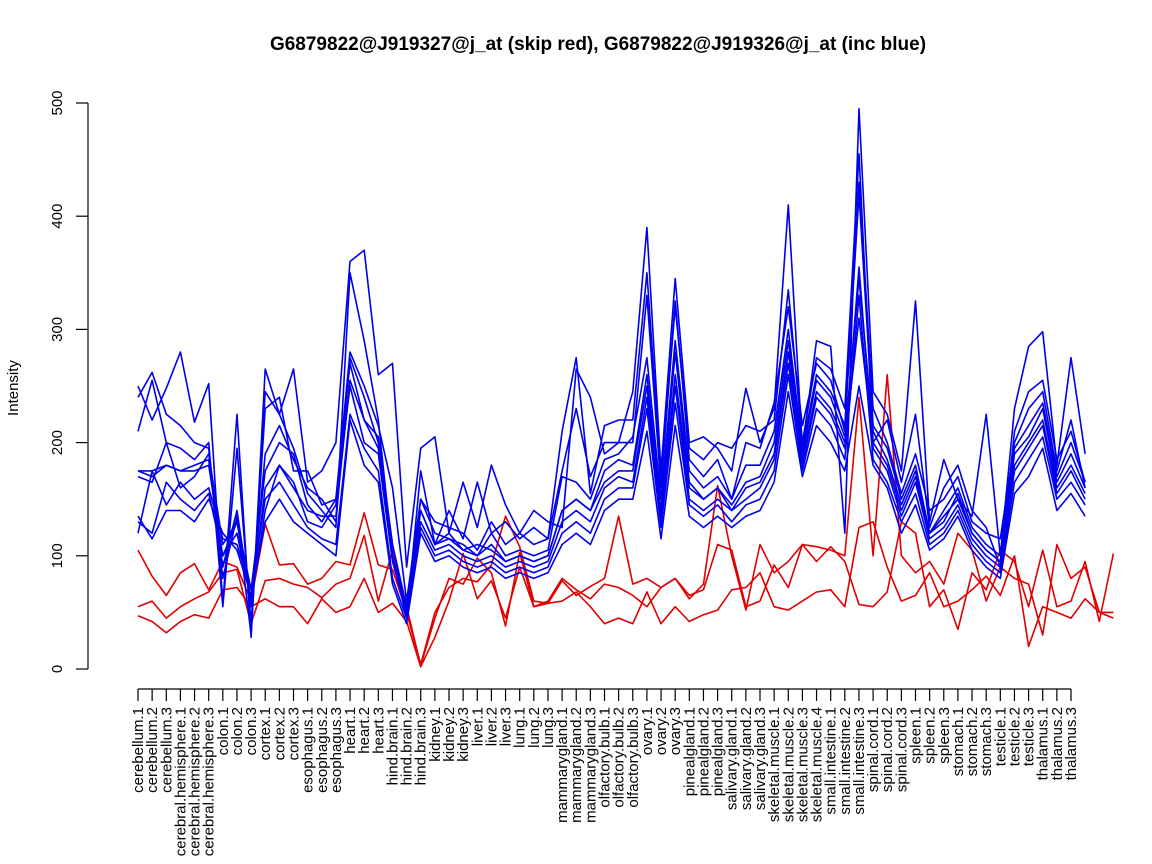 Image resolution: width=1152 pixels, height=864 pixels. Describe the element at coordinates (972, 741) in the screenshot. I see `x-tick-label: stomach.2` at that location.